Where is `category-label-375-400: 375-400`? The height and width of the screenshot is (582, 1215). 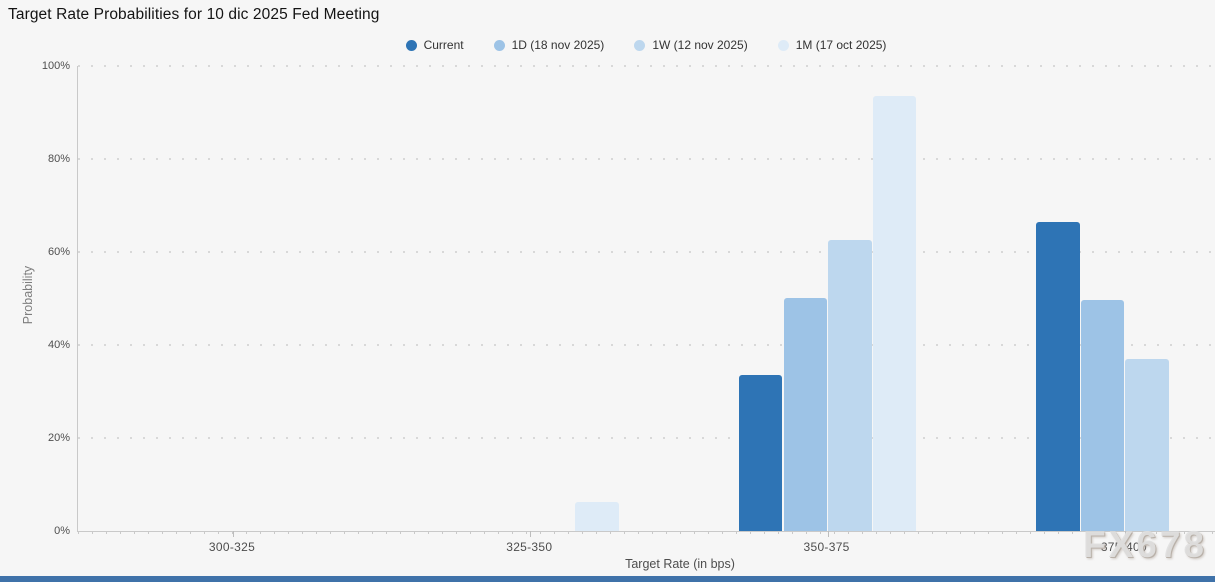 category-label-375-400: 375-400 is located at coordinates (1123, 547).